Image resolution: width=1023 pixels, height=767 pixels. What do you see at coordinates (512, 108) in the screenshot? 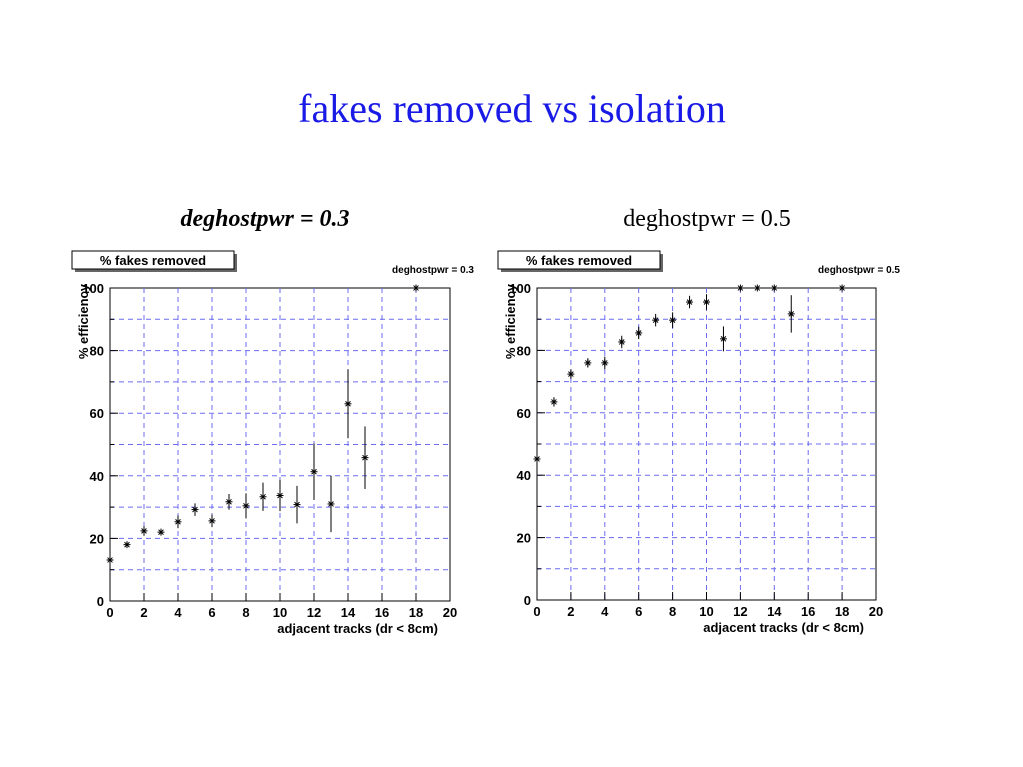
I see `slide-title: fakes removed vs isolation` at bounding box center [512, 108].